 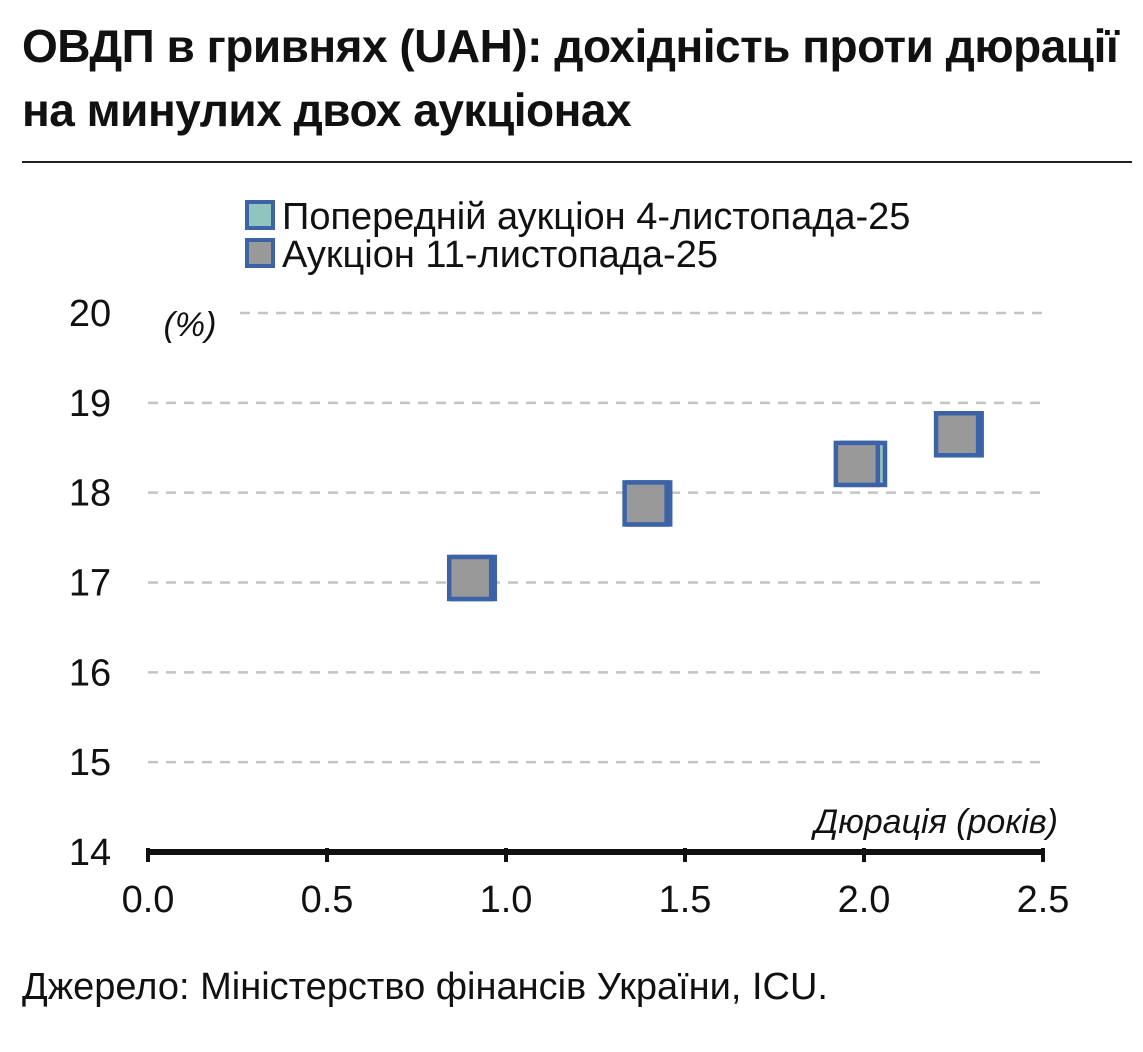 I want to click on legend-swatch-current, so click(x=260, y=253).